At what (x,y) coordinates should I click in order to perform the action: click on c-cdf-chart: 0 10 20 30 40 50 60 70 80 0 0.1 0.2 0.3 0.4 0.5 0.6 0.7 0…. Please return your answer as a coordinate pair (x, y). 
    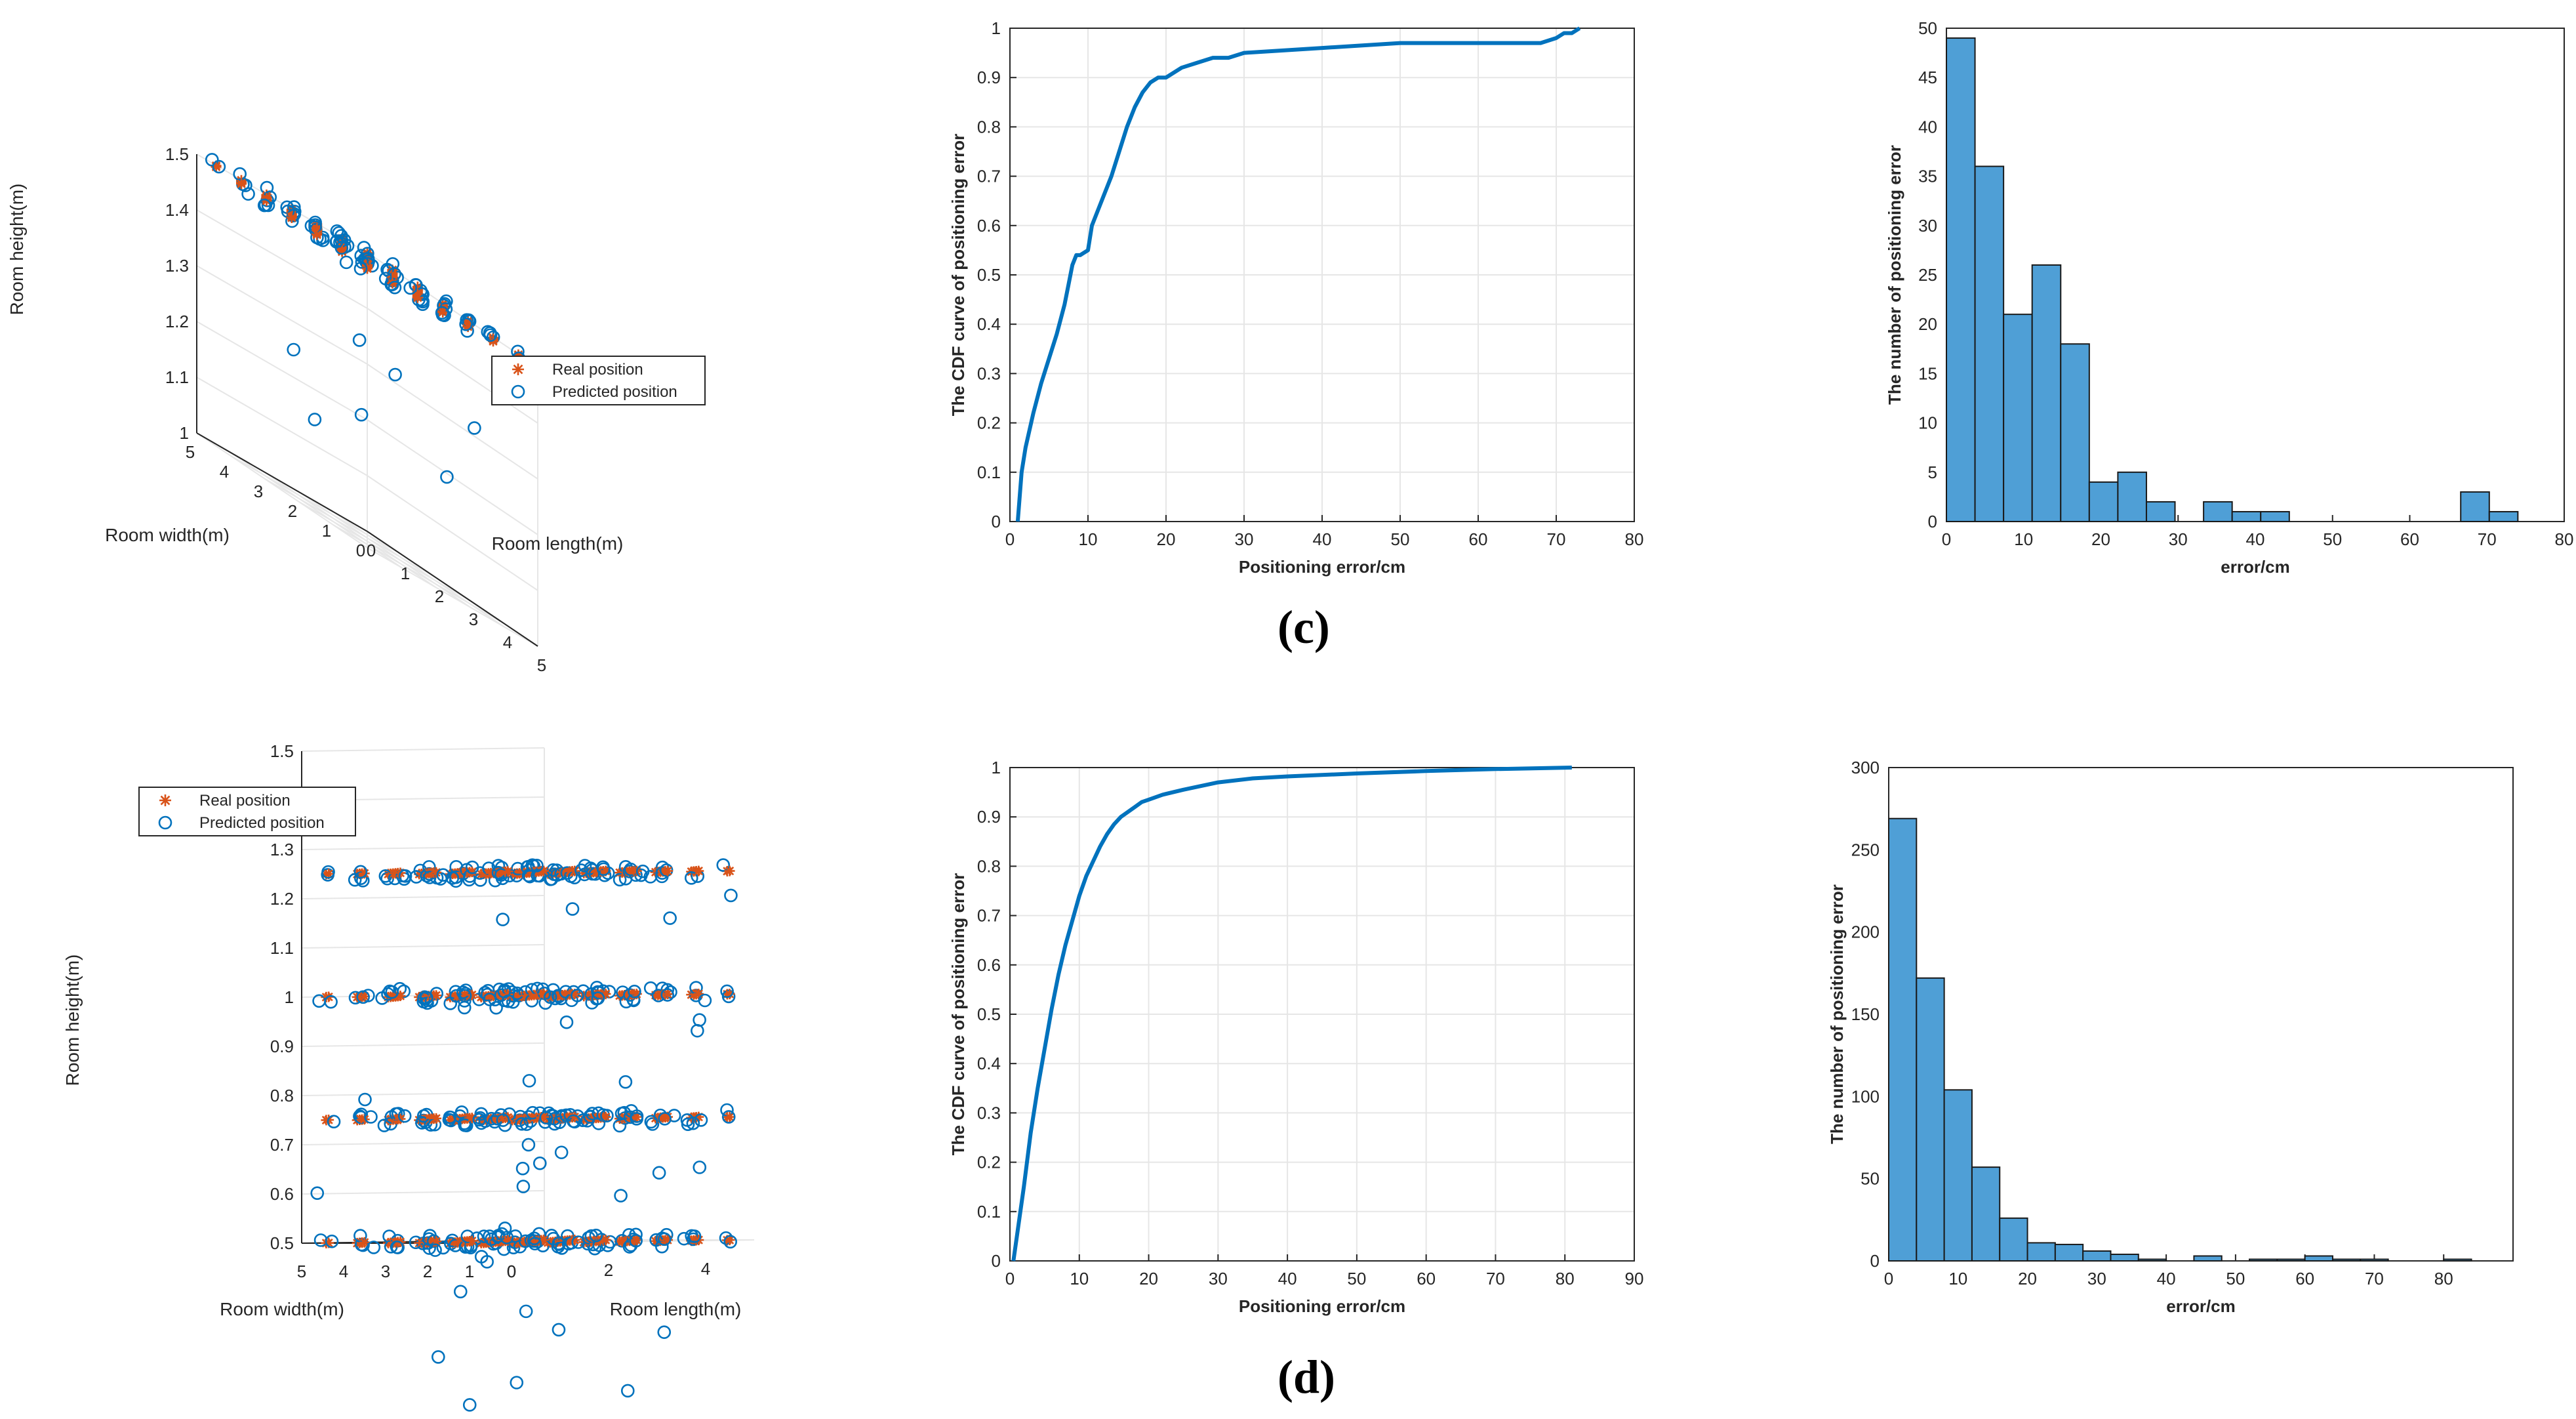
    Looking at the image, I should click on (1295, 297).